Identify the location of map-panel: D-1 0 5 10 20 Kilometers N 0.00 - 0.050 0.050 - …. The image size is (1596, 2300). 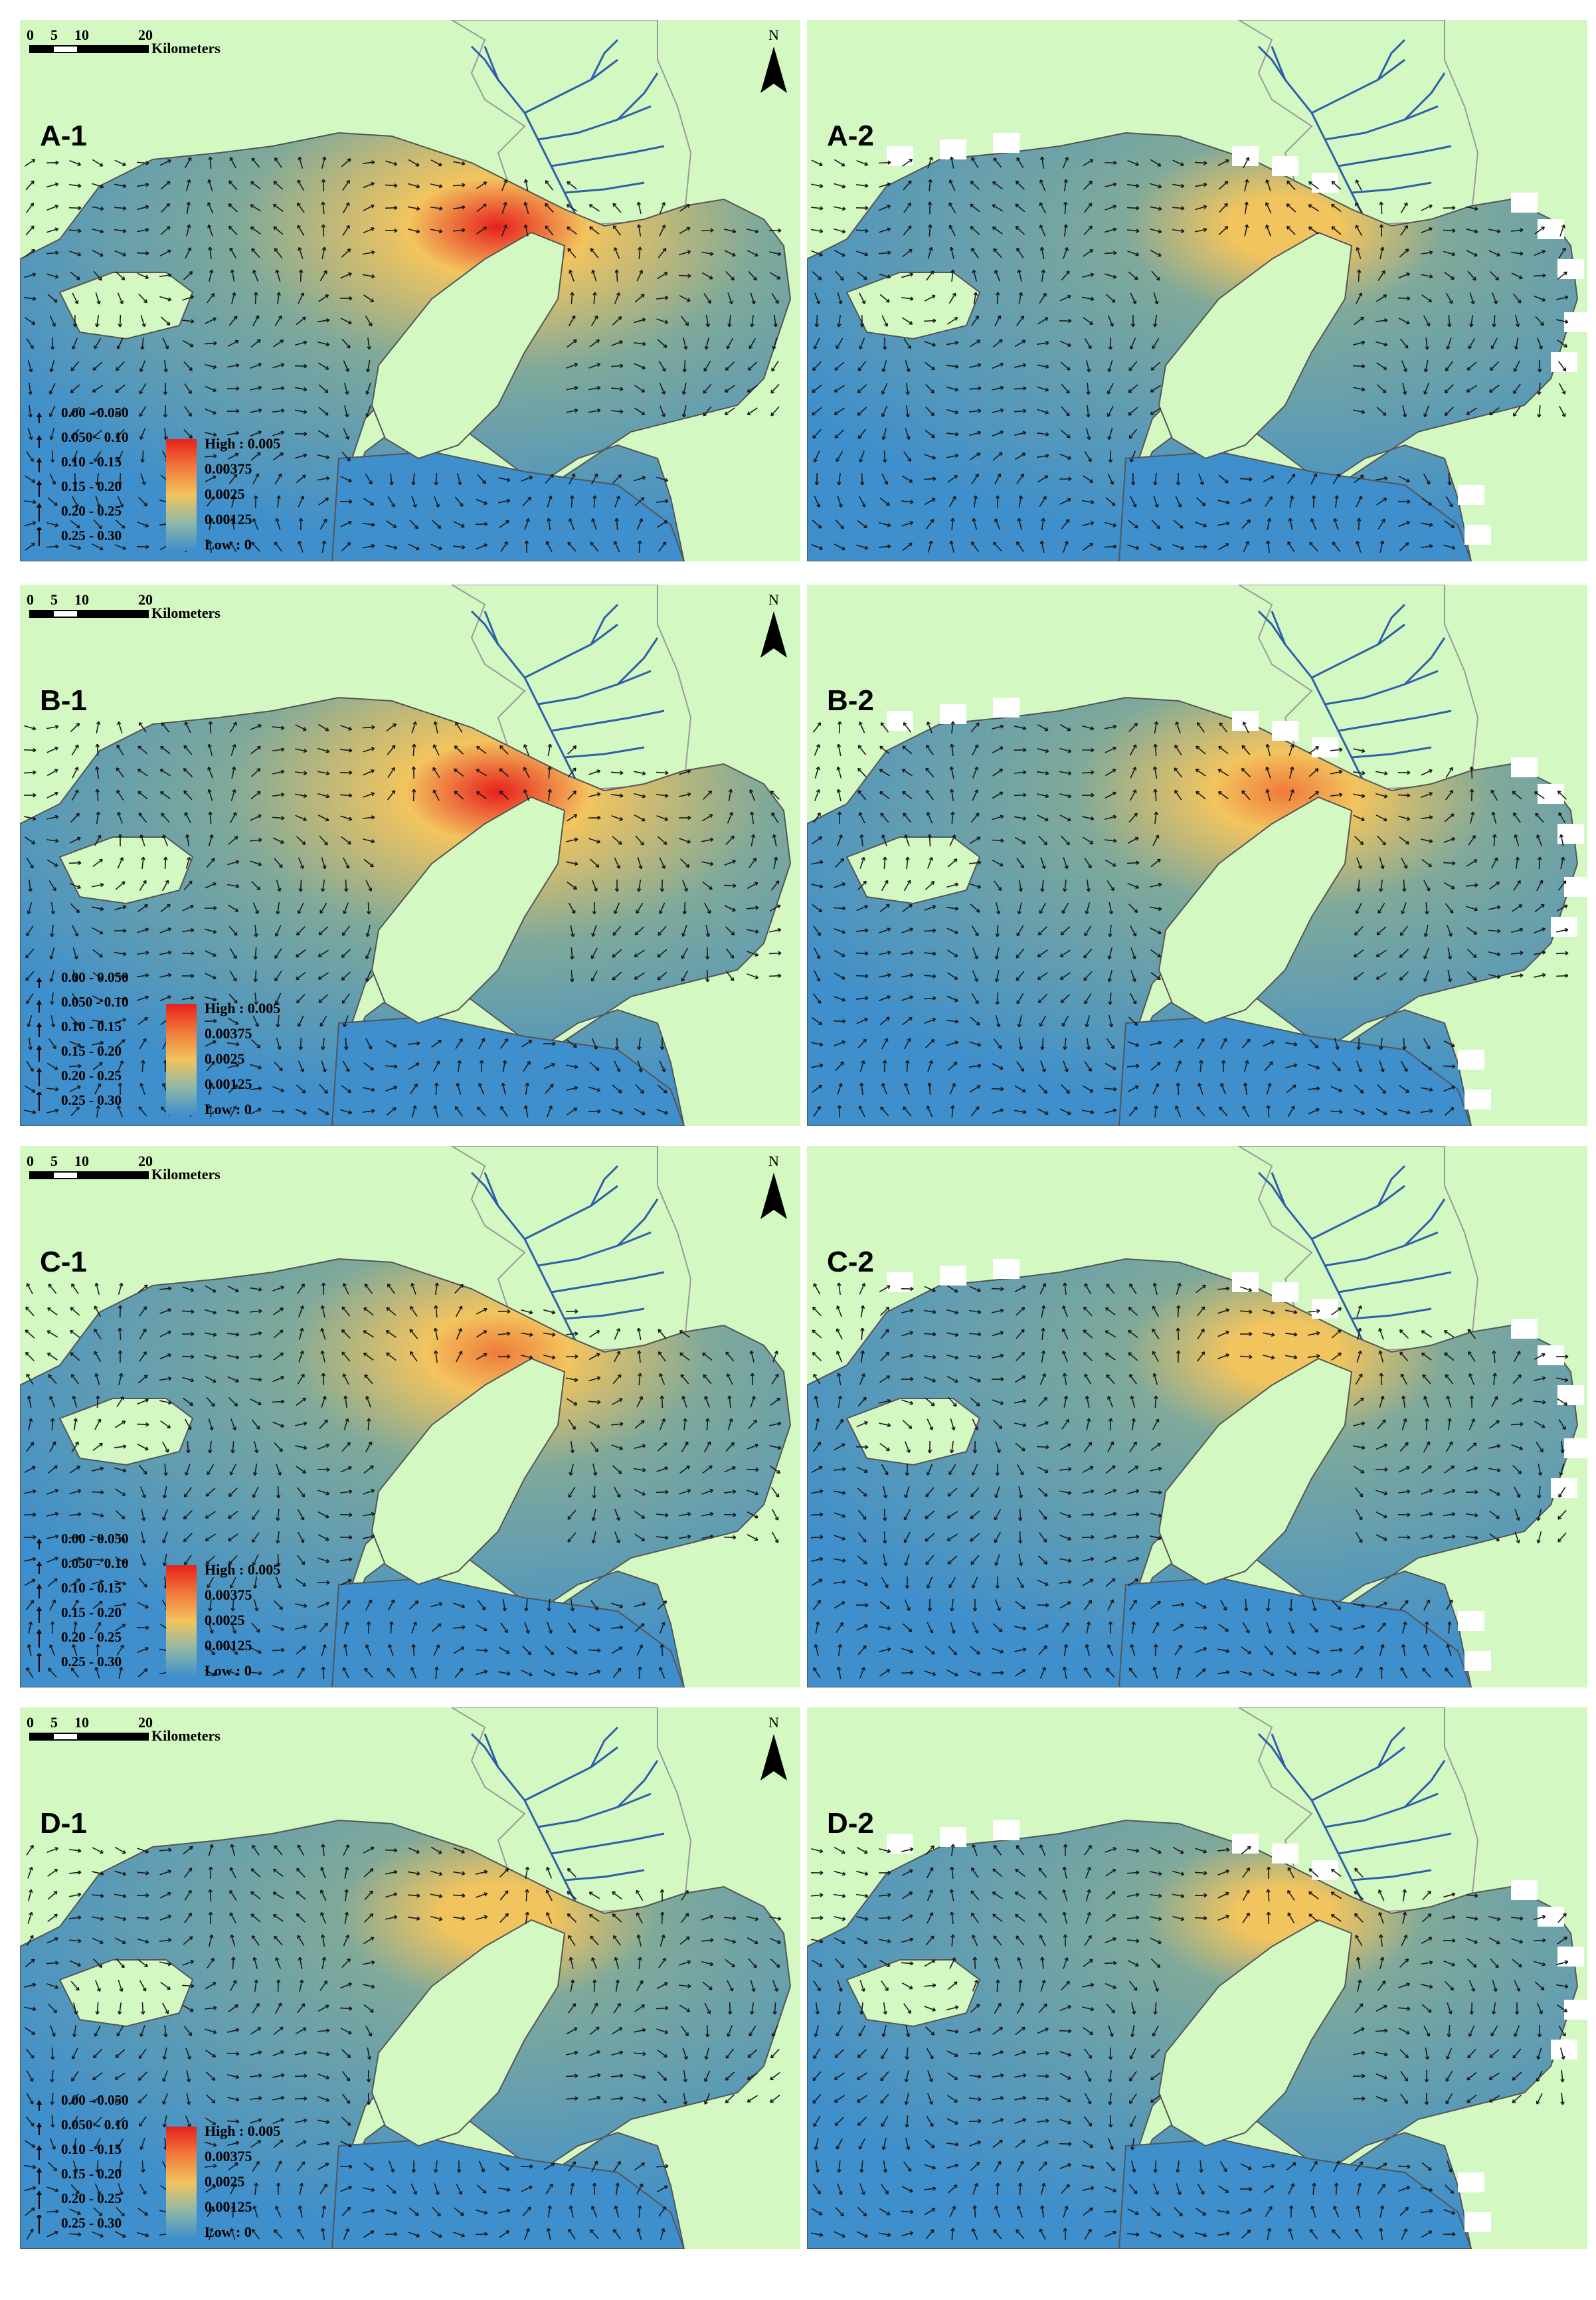
(410, 1978).